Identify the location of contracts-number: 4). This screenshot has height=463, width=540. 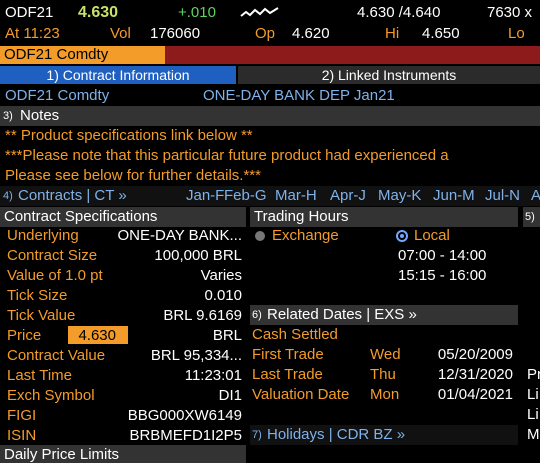
(8, 196).